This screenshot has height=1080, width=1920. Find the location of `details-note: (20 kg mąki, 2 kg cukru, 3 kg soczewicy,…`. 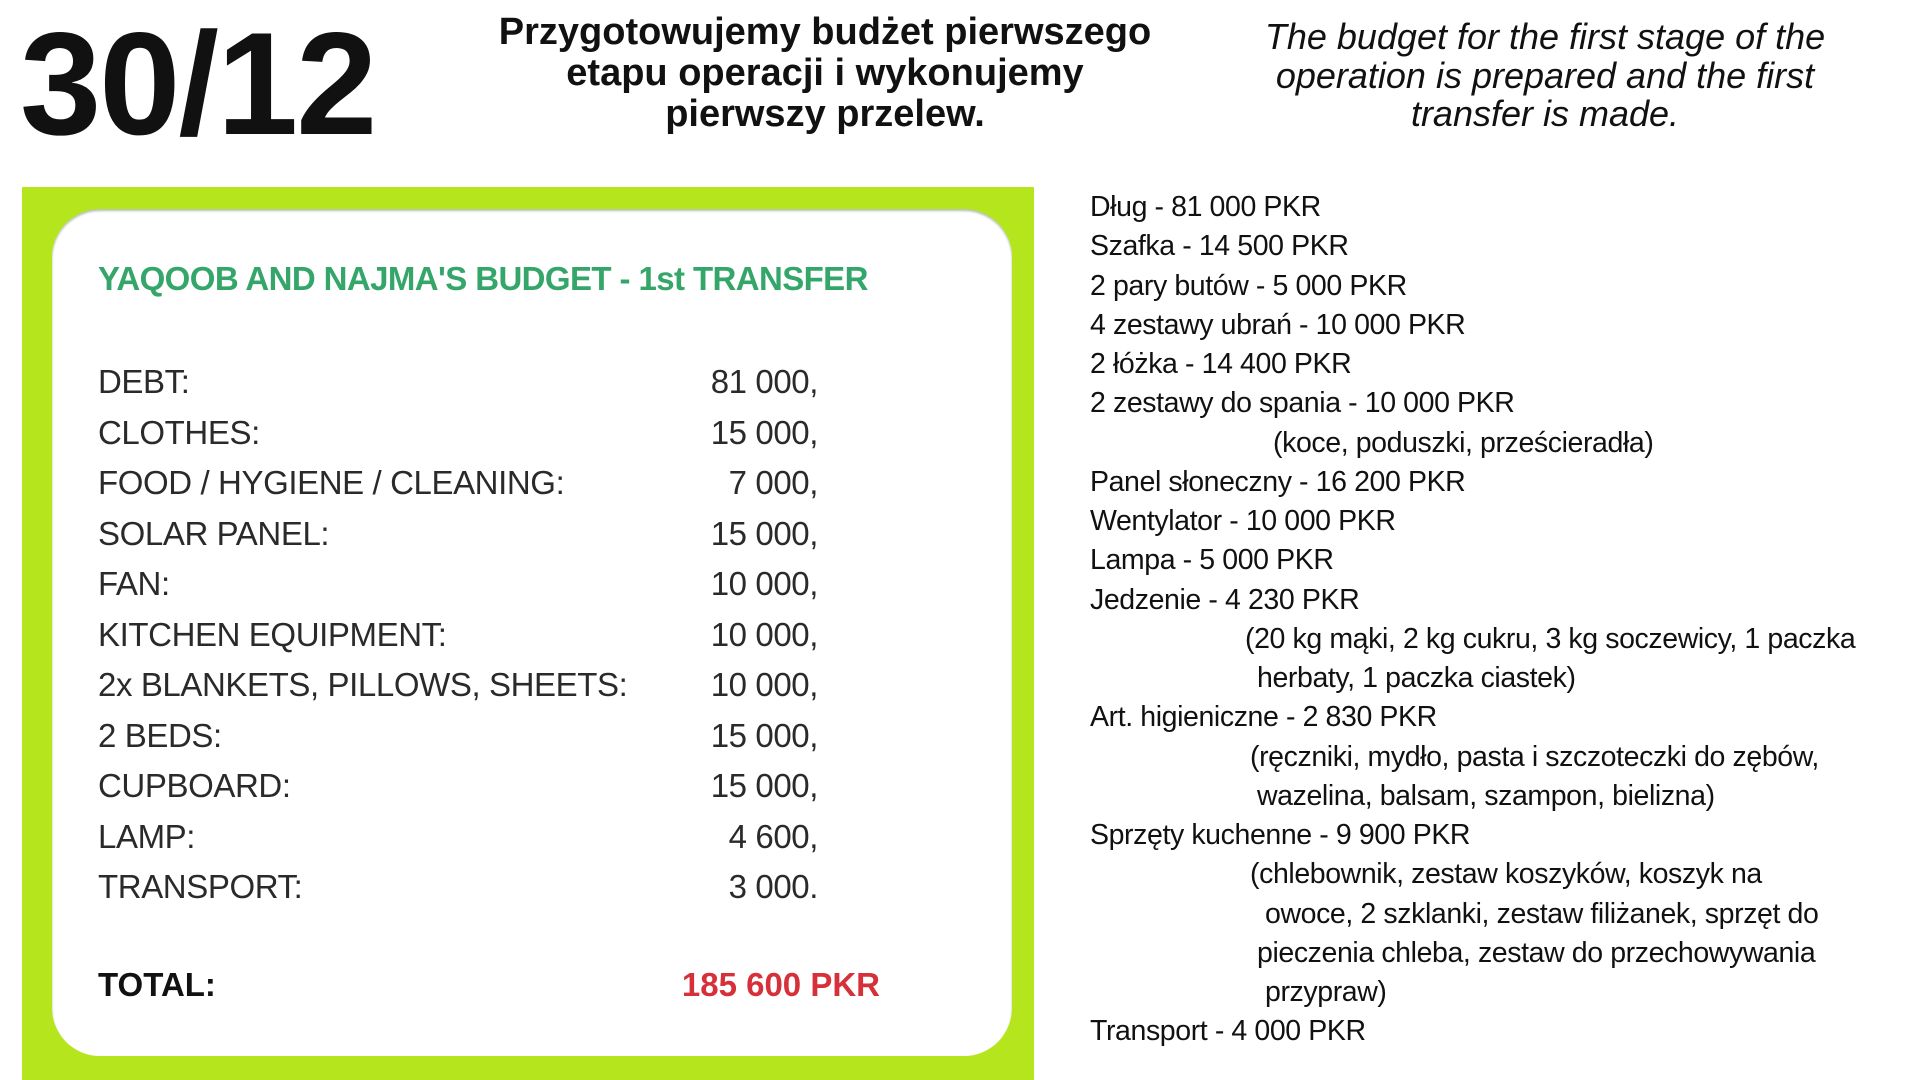

details-note: (20 kg mąki, 2 kg cukru, 3 kg soczewicy,… is located at coordinates (1550, 638).